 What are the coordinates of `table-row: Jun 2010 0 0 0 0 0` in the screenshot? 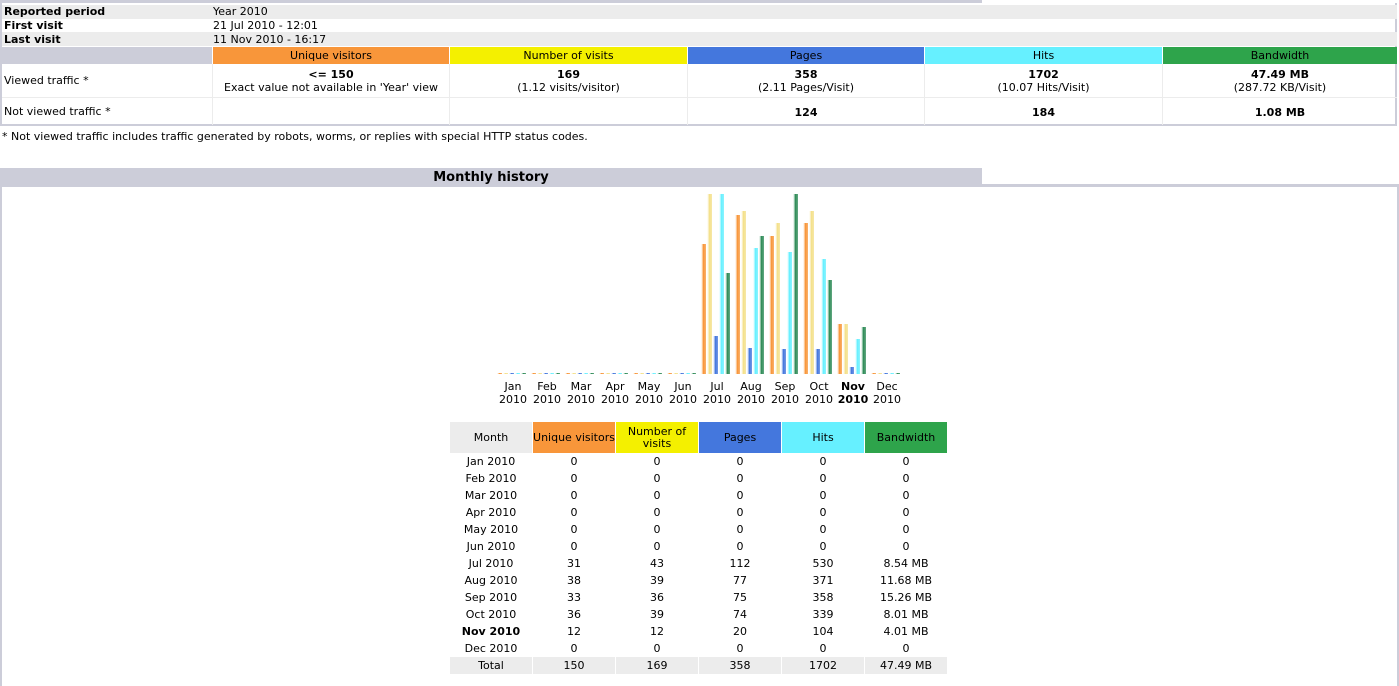 It's located at (698, 546).